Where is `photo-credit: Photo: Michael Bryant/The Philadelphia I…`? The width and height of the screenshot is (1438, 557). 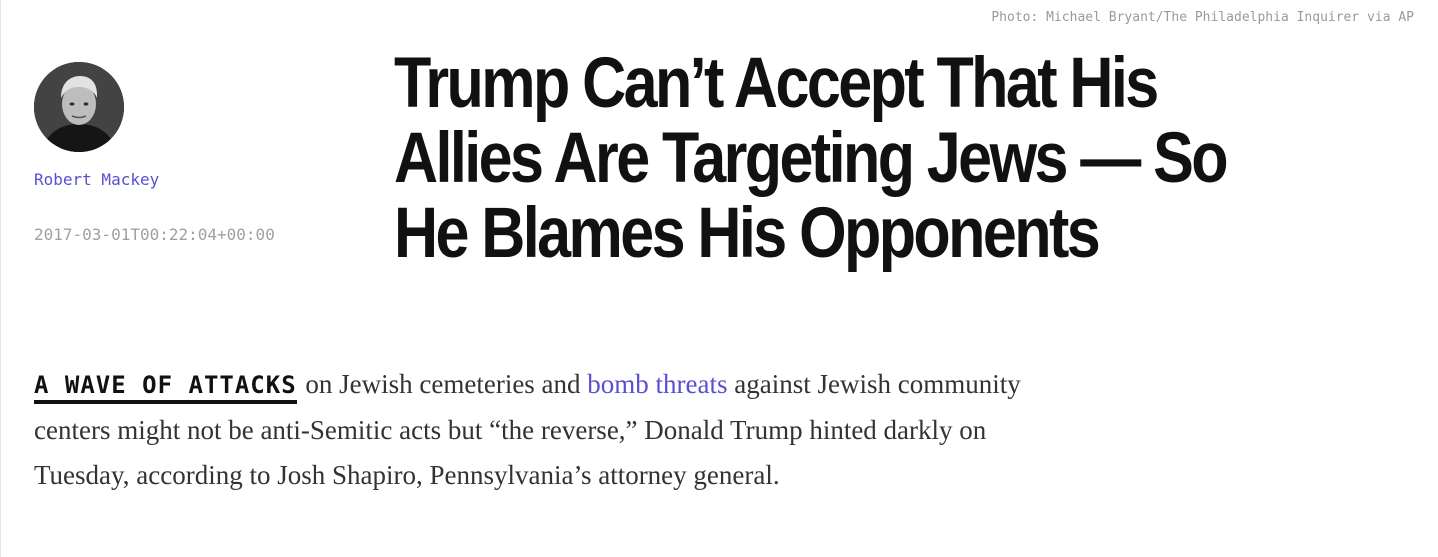
photo-credit: Photo: Michael Bryant/The Philadelphia I… is located at coordinates (1202, 17).